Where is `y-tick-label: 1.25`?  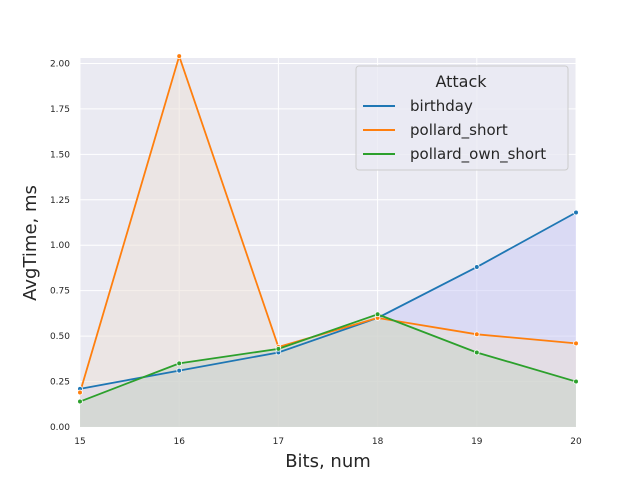 y-tick-label: 1.25 is located at coordinates (60, 201).